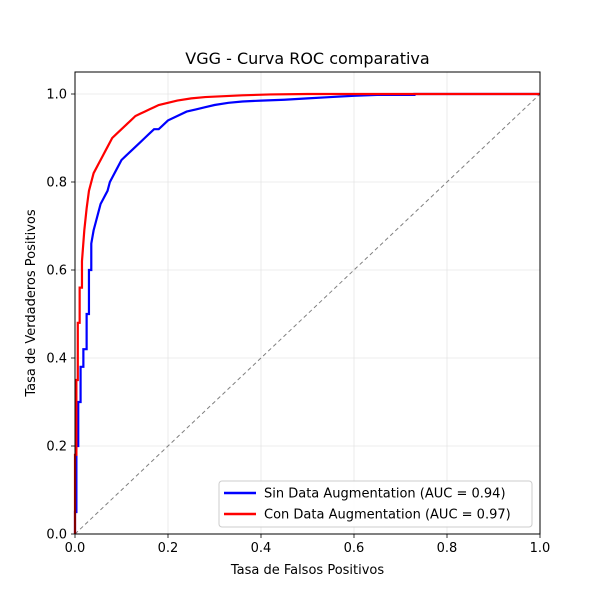 The image size is (600, 600). I want to click on x-tick-label: 0.4, so click(261, 548).